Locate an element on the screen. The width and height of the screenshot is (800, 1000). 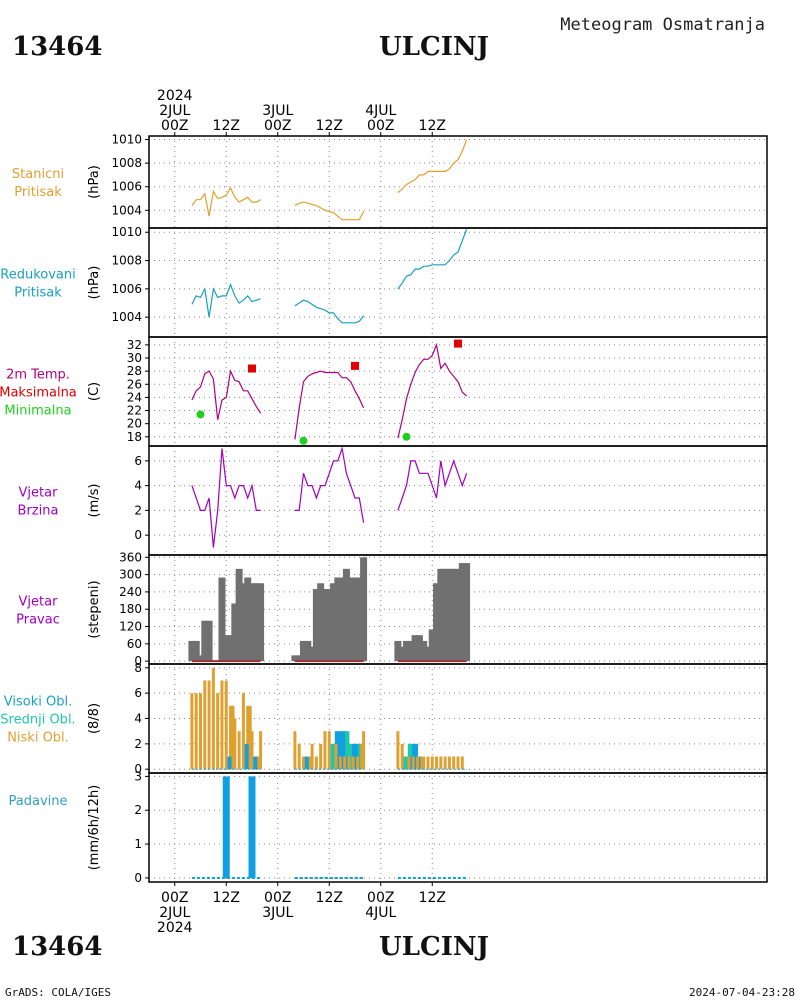
y-axis-label: (m/s) is located at coordinates (94, 501).